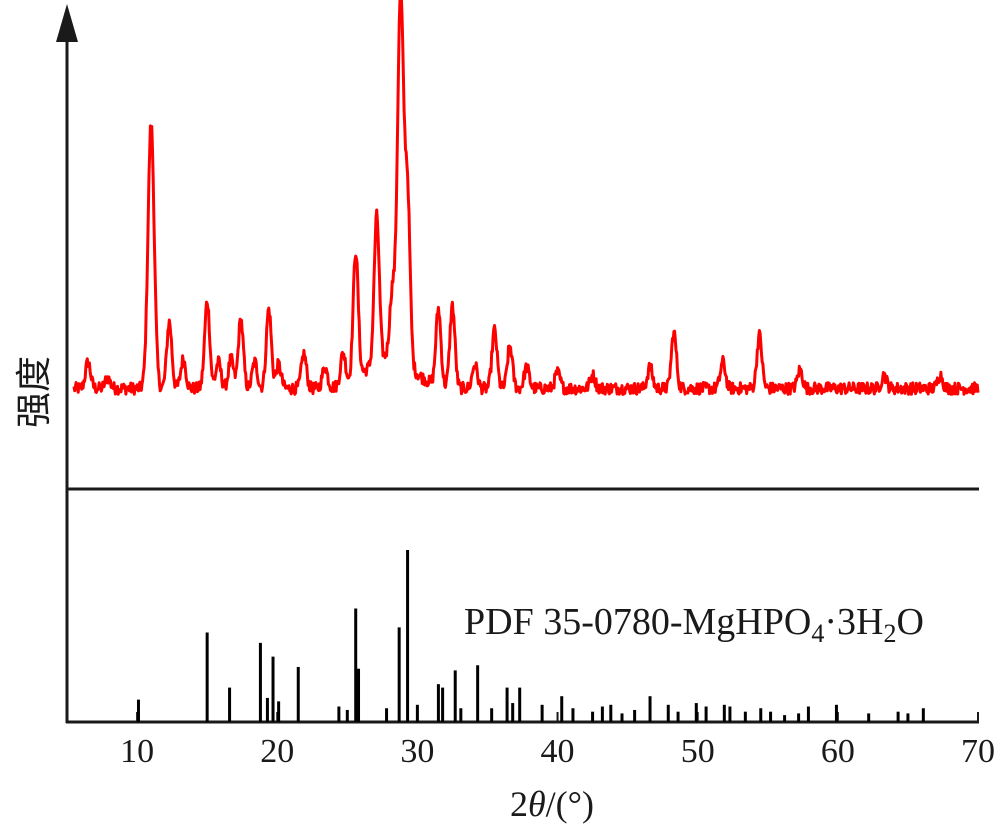  What do you see at coordinates (137, 751) in the screenshot?
I see `x-tick-label: 10` at bounding box center [137, 751].